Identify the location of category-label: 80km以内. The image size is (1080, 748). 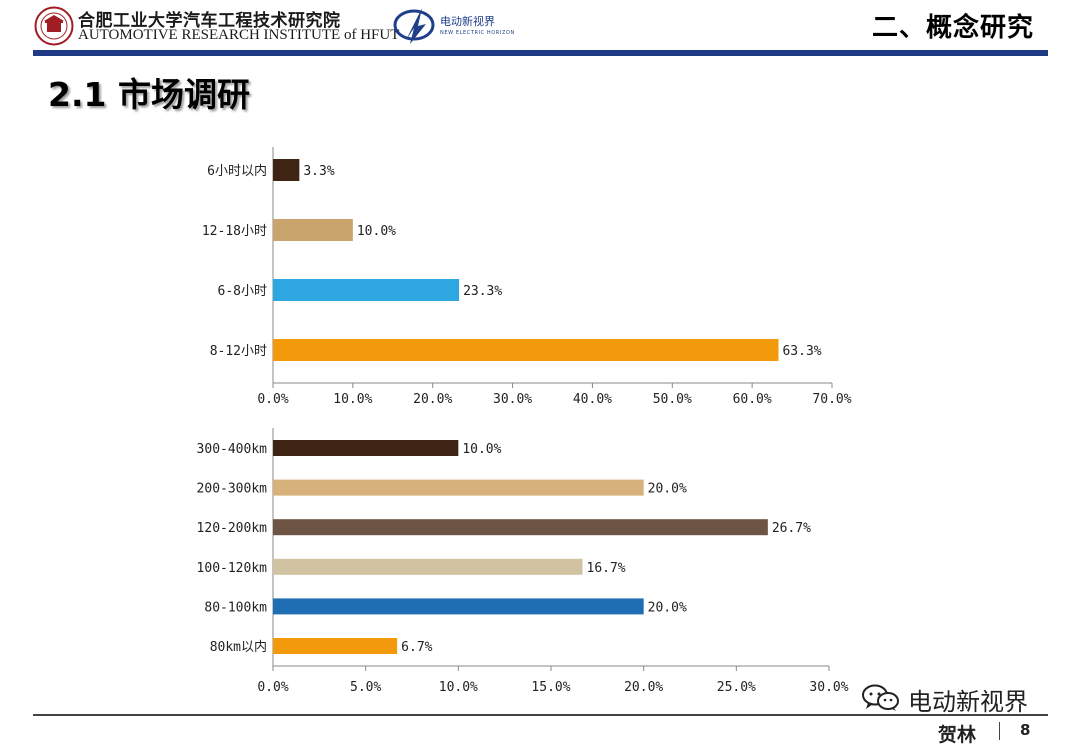
(238, 647).